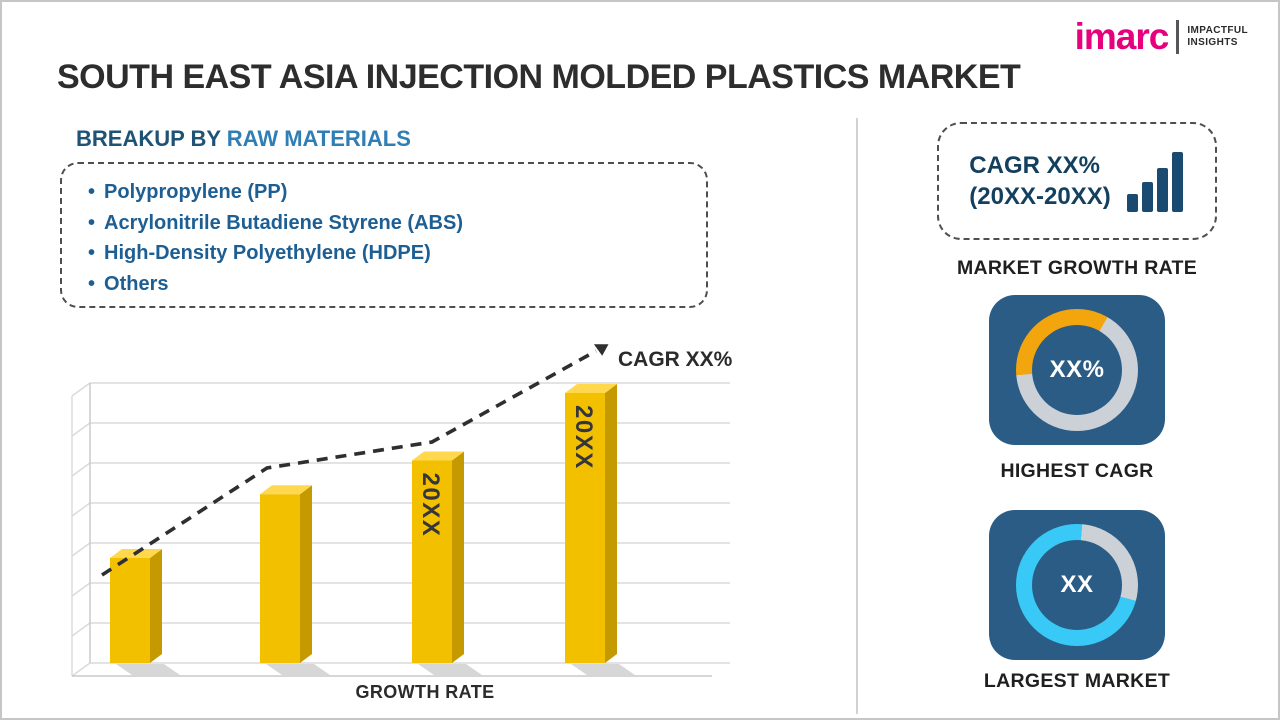 This screenshot has width=1280, height=720. I want to click on logo-divider, so click(1178, 36).